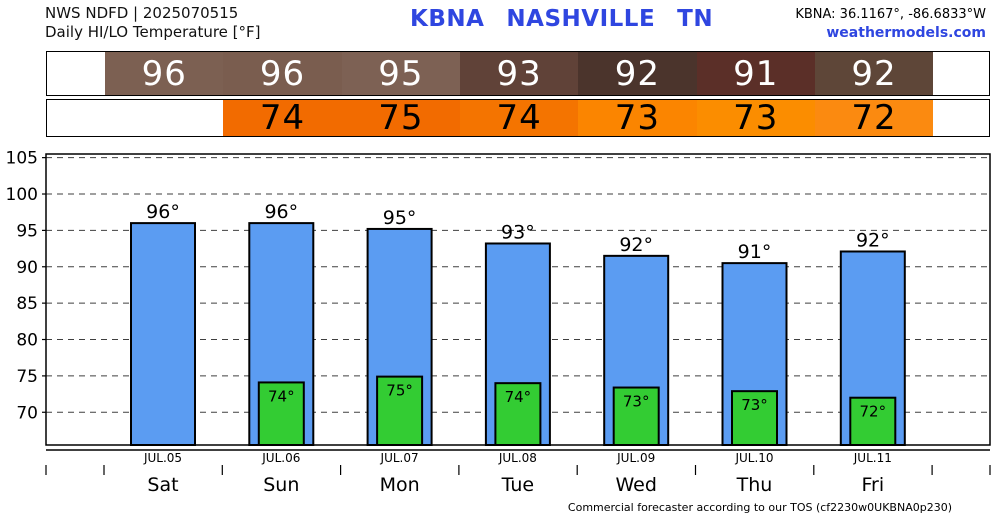  What do you see at coordinates (906, 33) in the screenshot?
I see `site-link: weathermodels.com` at bounding box center [906, 33].